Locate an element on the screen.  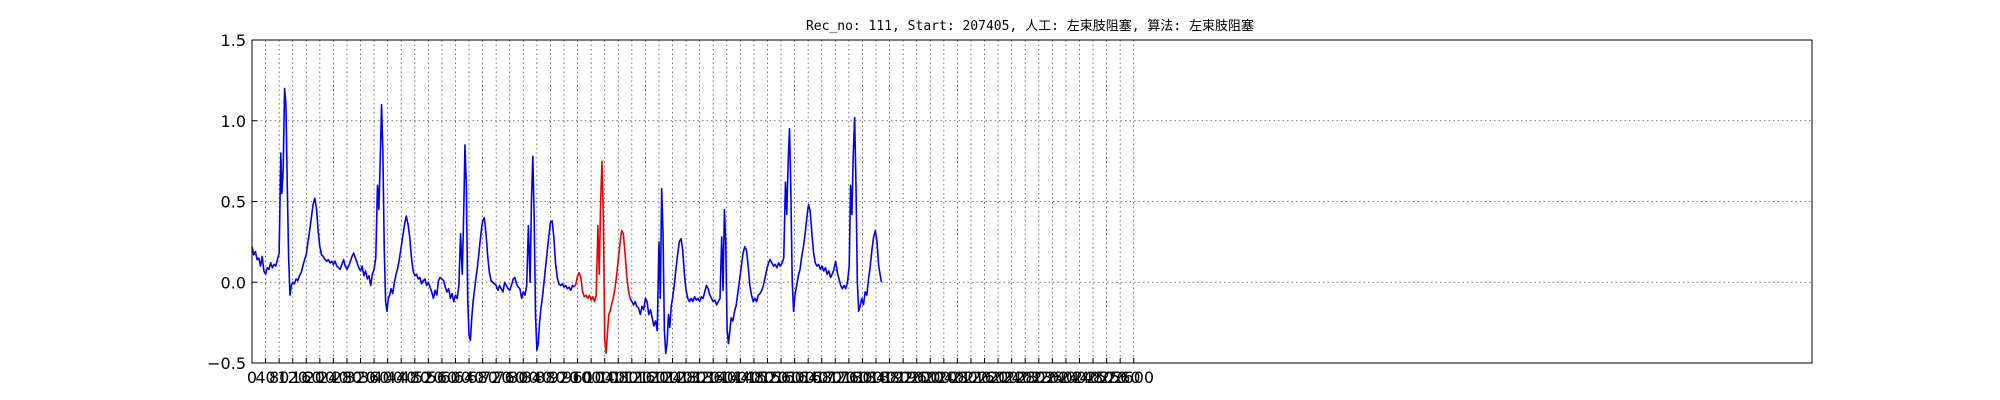
x-tick-label: 1360 is located at coordinates (713, 377).